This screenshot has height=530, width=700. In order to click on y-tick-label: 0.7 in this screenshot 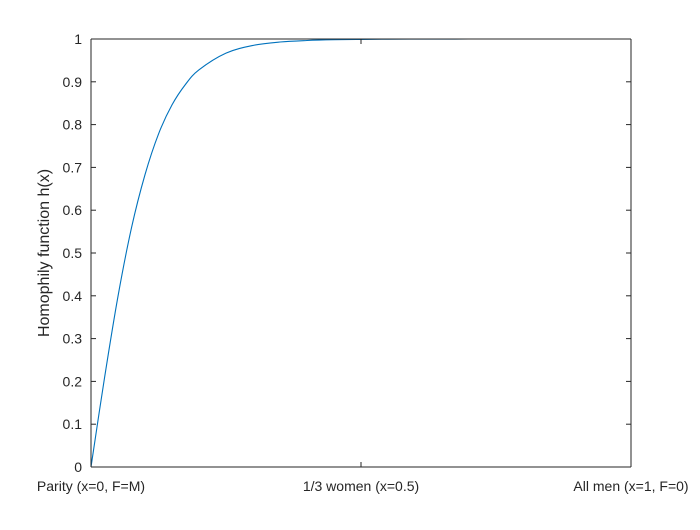, I will do `click(73, 167)`.